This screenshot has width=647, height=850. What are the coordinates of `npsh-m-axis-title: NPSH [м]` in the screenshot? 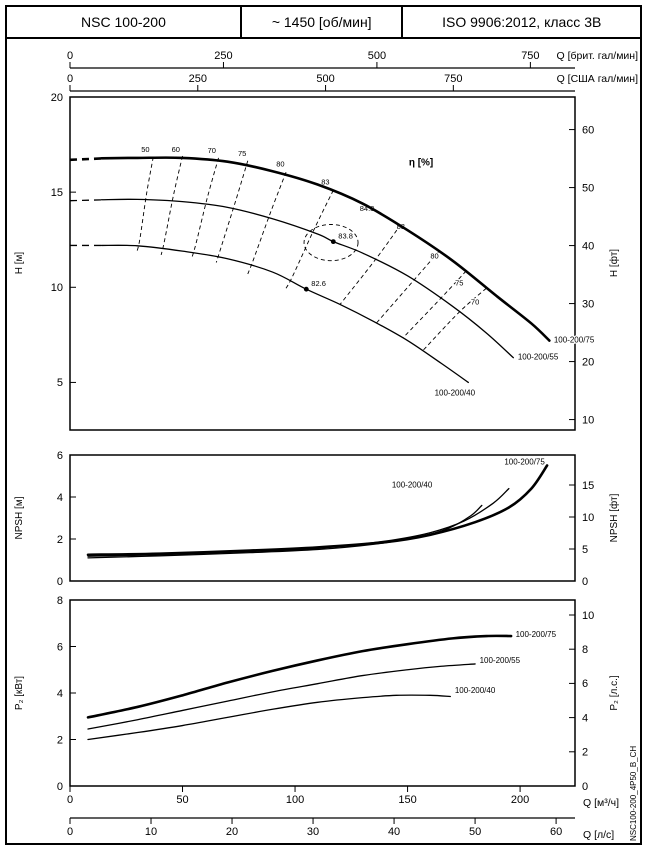 It's located at (19, 517).